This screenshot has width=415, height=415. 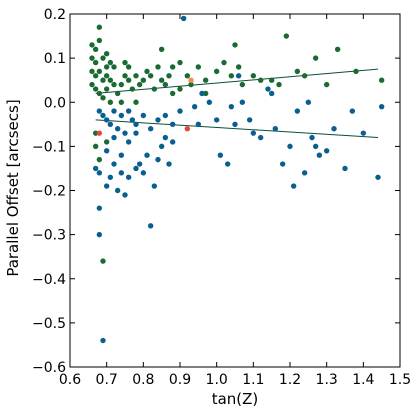 I want to click on x-tick-label: 1.1, so click(x=253, y=380).